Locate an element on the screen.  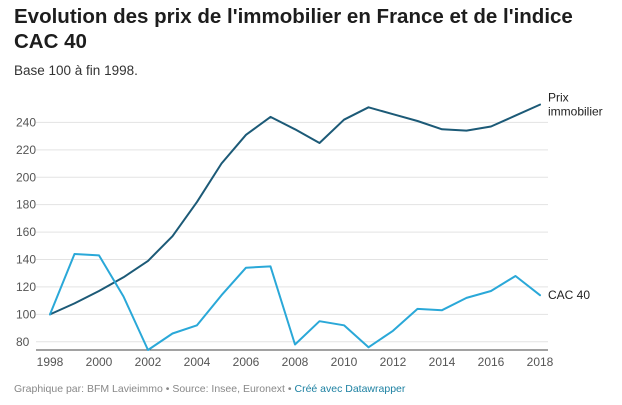
x-tick-label: 2002 is located at coordinates (148, 362).